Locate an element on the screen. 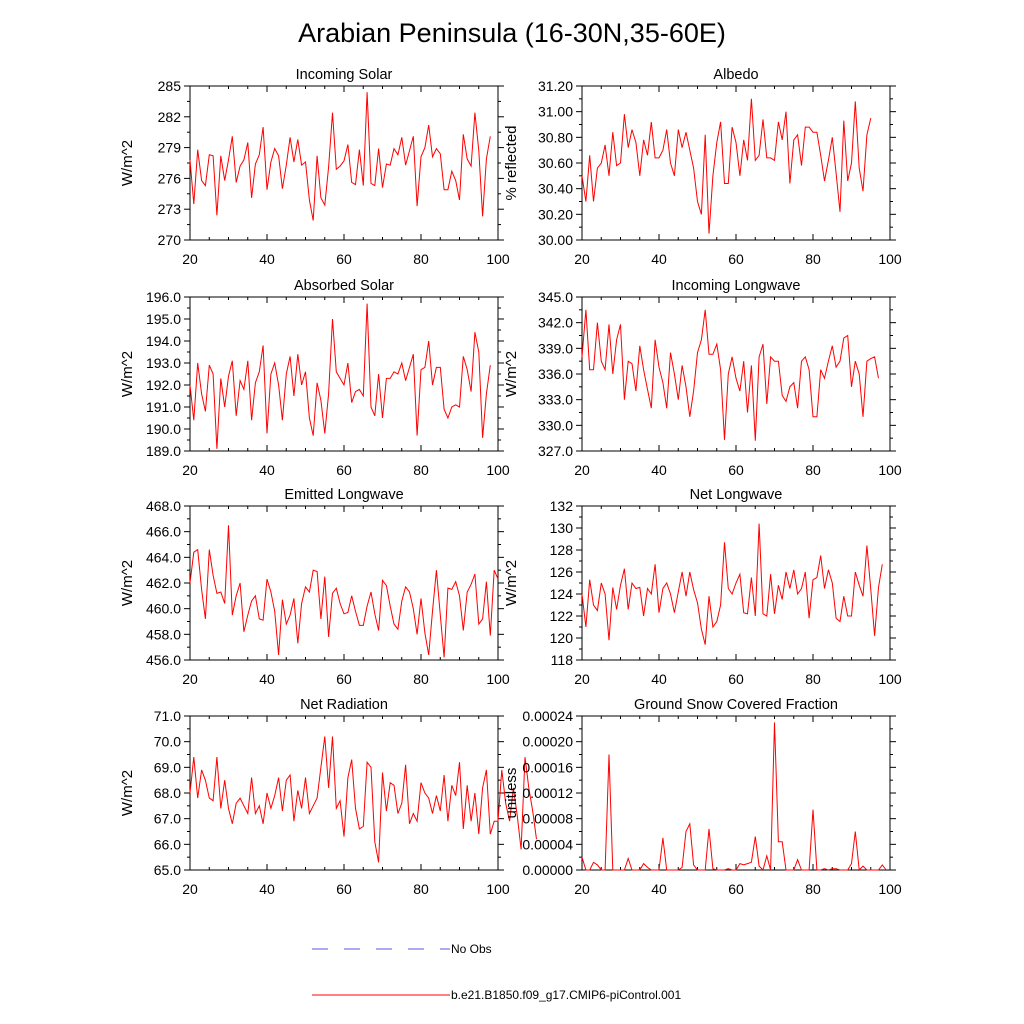  legend-label-no-obs: No Obs is located at coordinates (471, 949).